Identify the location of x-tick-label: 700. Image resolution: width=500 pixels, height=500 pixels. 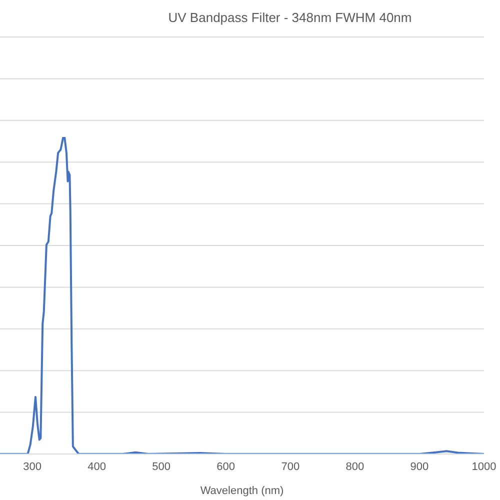
(290, 466).